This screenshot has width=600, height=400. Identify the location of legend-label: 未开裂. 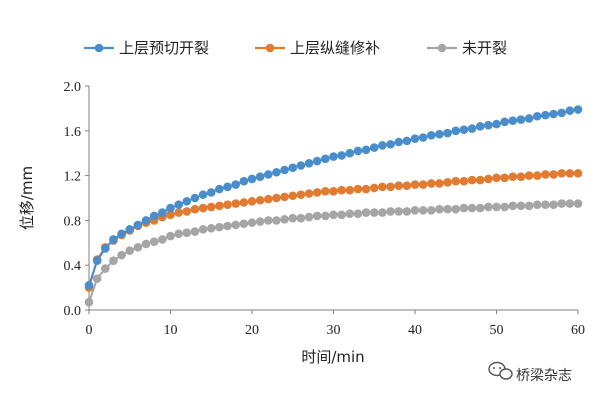
(484, 48).